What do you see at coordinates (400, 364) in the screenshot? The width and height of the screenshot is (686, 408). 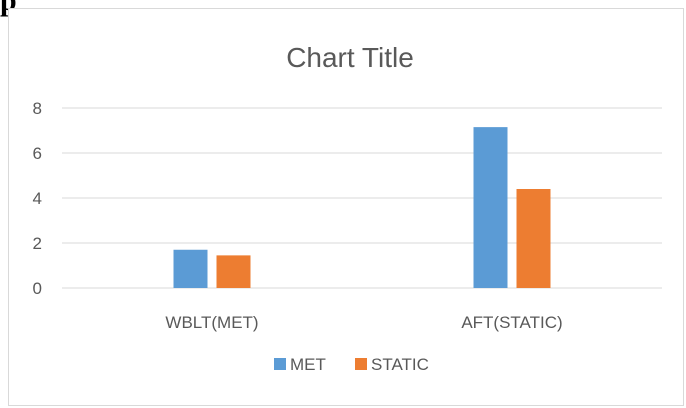 I see `legend-label-static: STATIC` at bounding box center [400, 364].